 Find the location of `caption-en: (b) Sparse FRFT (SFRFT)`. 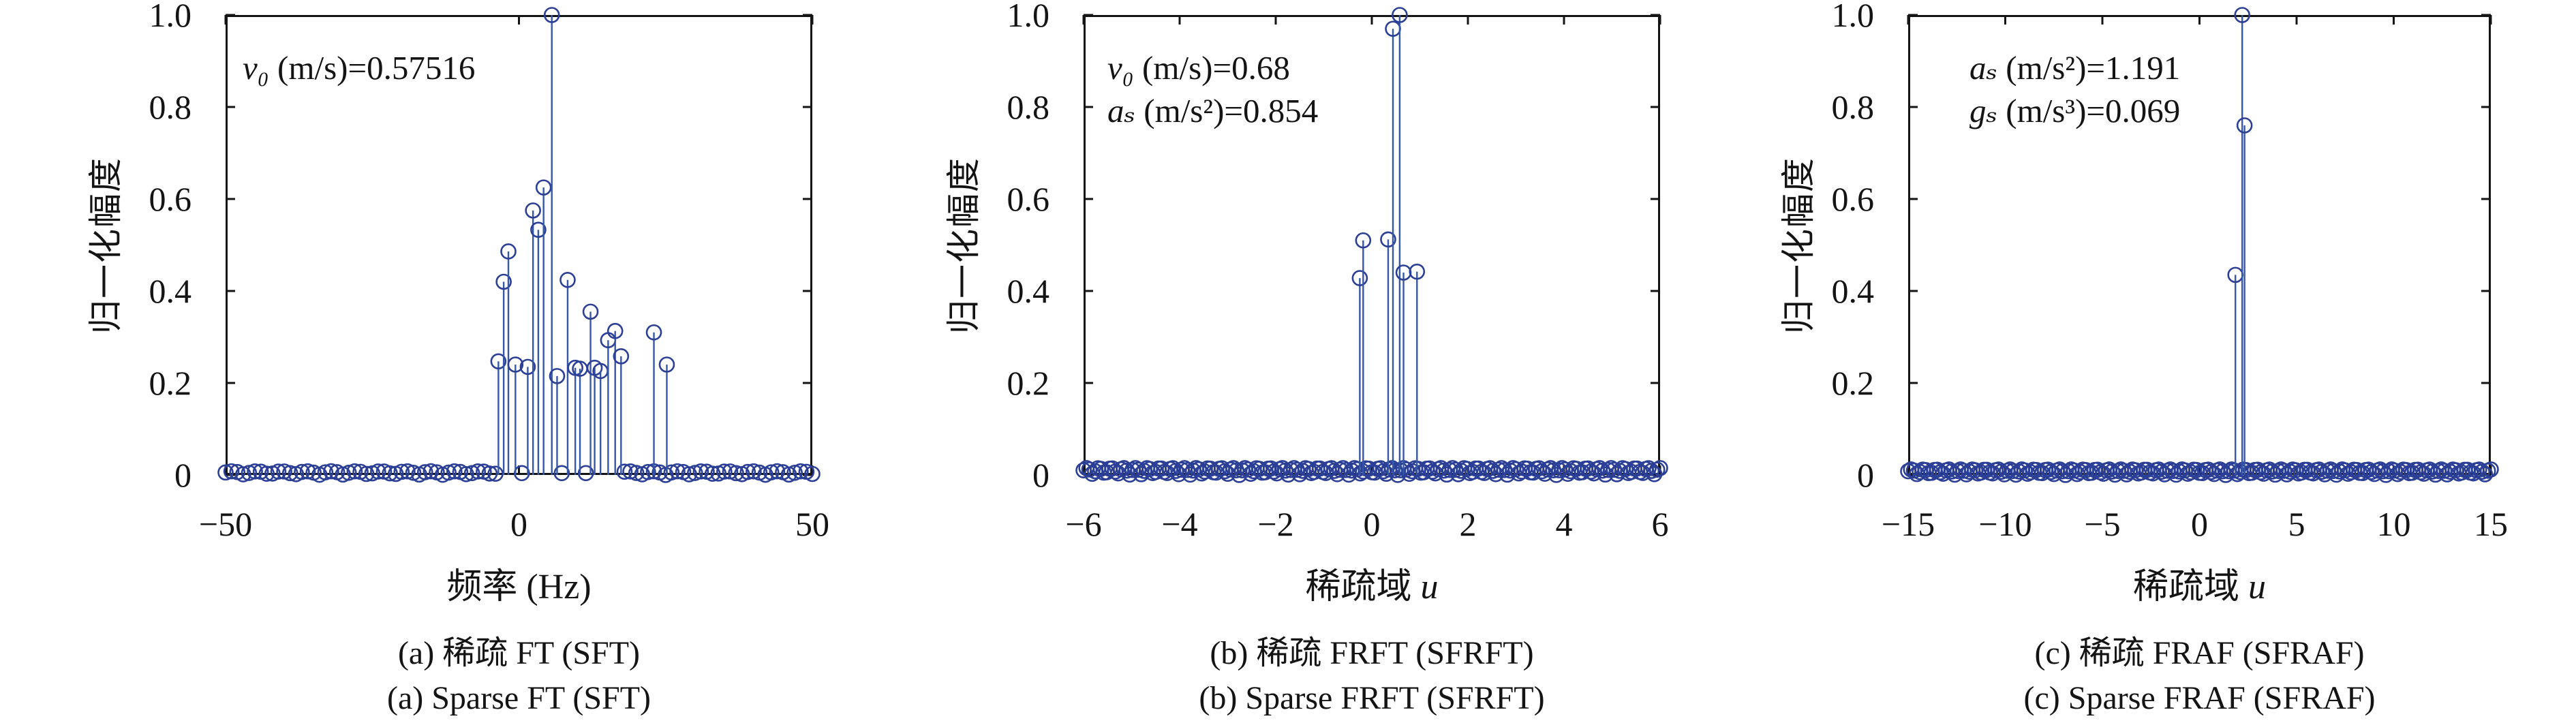

caption-en: (b) Sparse FRFT (SFRFT) is located at coordinates (1372, 698).